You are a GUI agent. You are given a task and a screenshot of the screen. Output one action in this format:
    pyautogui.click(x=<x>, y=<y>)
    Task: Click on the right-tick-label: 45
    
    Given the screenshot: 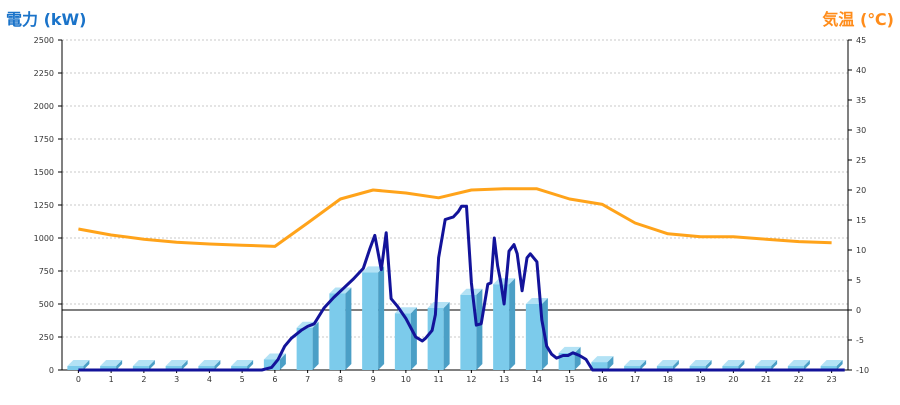 What is the action you would take?
    pyautogui.click(x=861, y=40)
    